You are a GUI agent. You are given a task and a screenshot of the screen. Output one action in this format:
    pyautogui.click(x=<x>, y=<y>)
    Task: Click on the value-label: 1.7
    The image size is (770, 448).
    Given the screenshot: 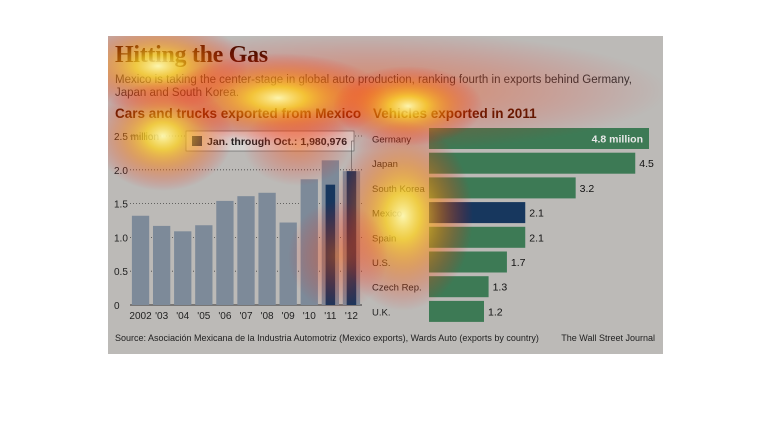 What is the action you would take?
    pyautogui.click(x=518, y=263)
    